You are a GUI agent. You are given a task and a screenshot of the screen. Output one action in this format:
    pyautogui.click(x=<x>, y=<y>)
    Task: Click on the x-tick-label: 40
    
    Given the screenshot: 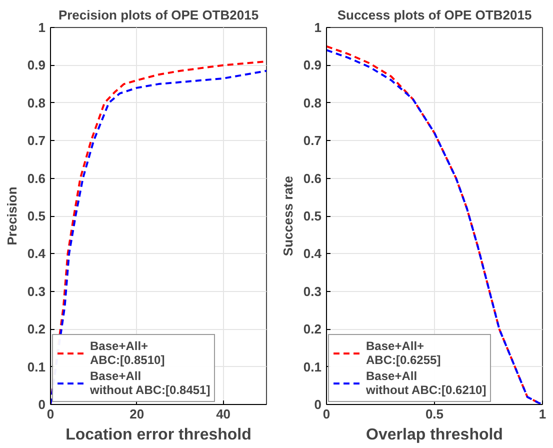 What is the action you would take?
    pyautogui.click(x=223, y=414)
    